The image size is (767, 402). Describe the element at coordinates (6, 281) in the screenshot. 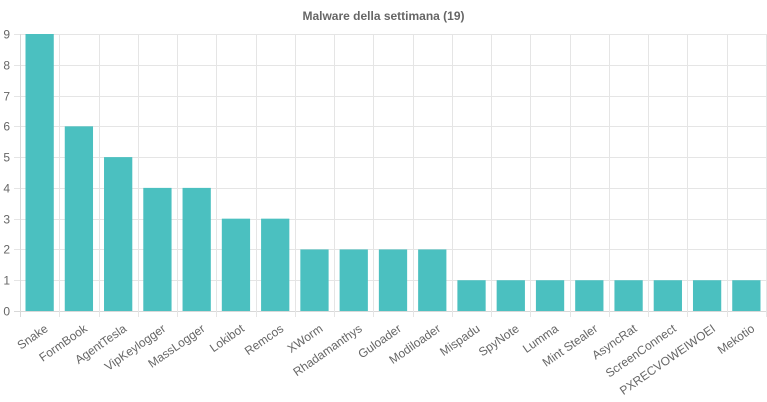

I see `y-tick-label: 1` at that location.